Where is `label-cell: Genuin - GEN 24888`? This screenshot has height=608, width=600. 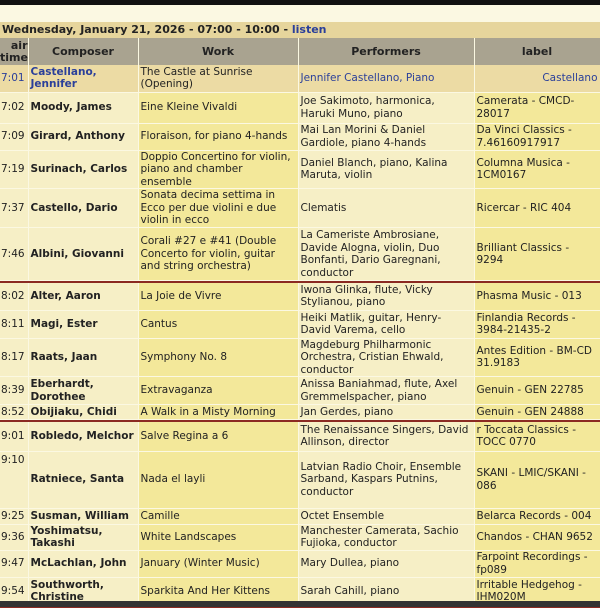 label-cell: Genuin - GEN 24888 is located at coordinates (537, 412).